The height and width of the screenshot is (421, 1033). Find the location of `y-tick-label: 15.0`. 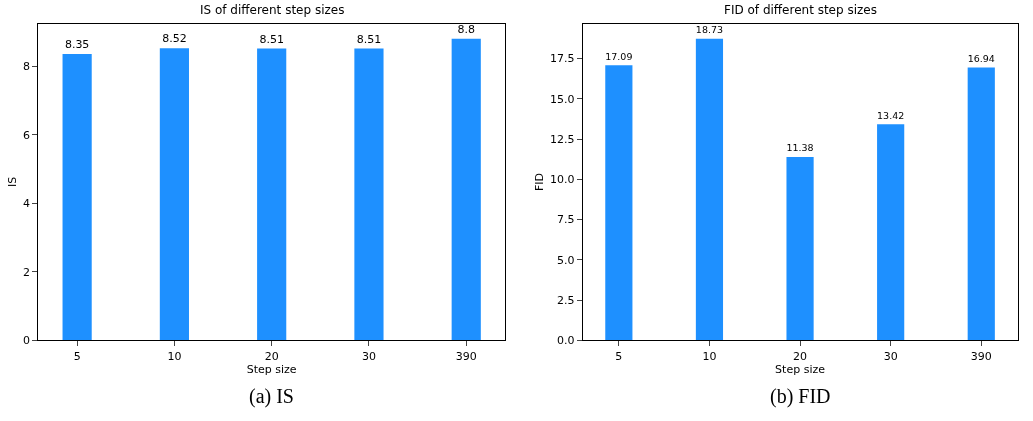

y-tick-label: 15.0 is located at coordinates (562, 99).